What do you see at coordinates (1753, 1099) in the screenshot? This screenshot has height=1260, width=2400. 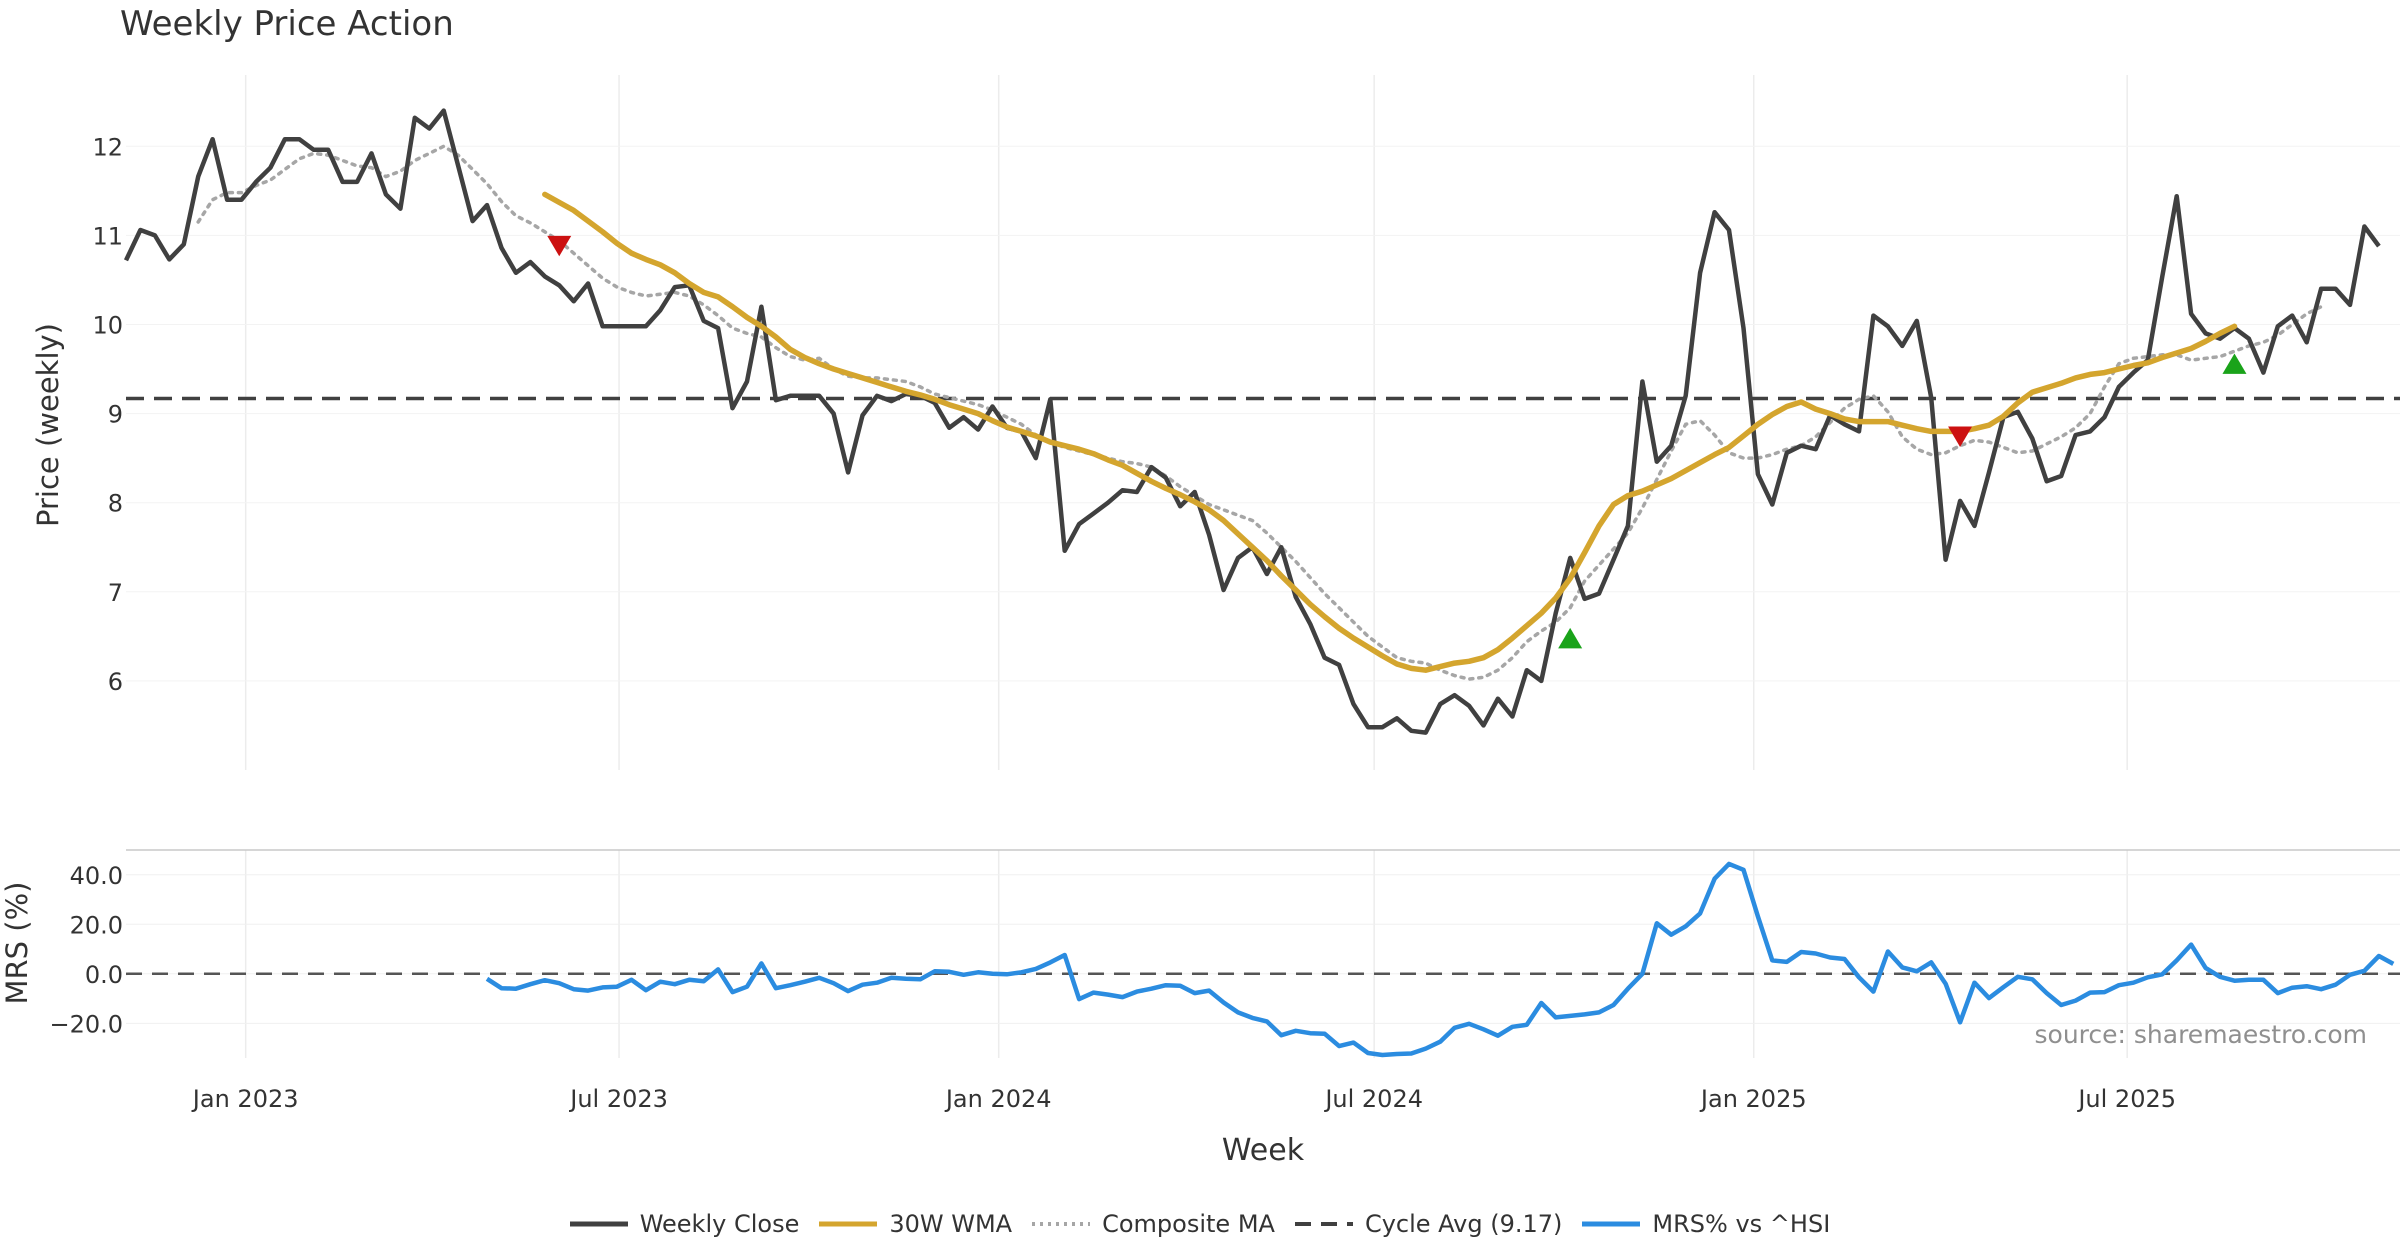 I see `x-tick-label: Jan 2025` at bounding box center [1753, 1099].